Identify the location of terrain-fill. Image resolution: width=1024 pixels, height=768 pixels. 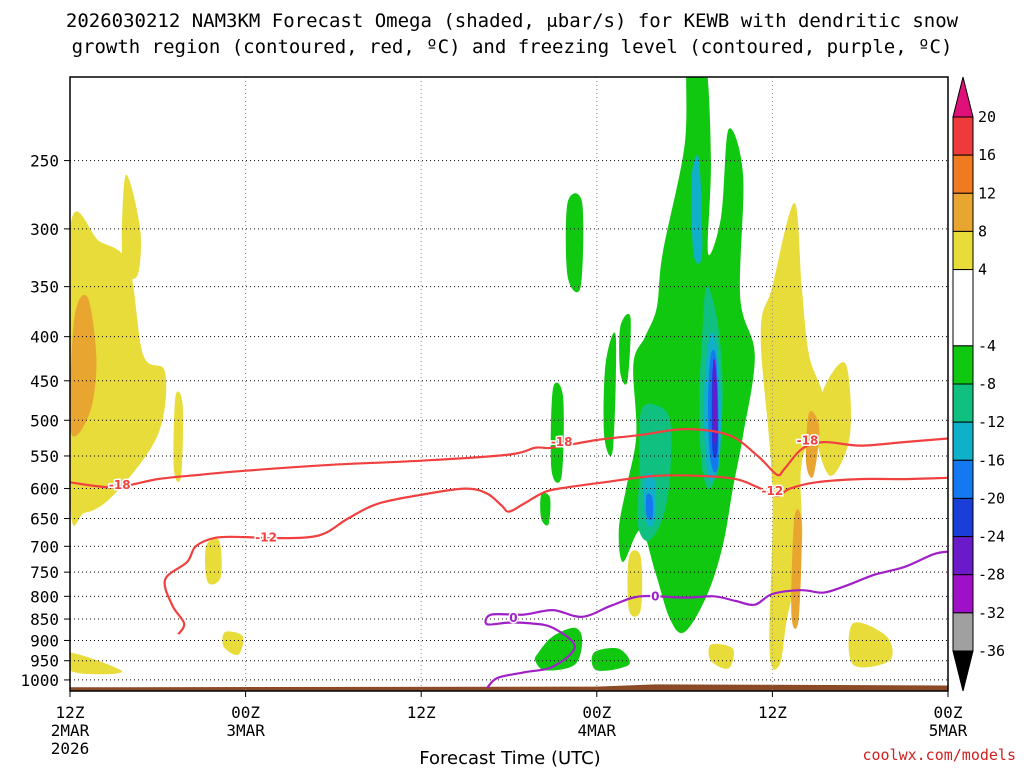
(509, 687).